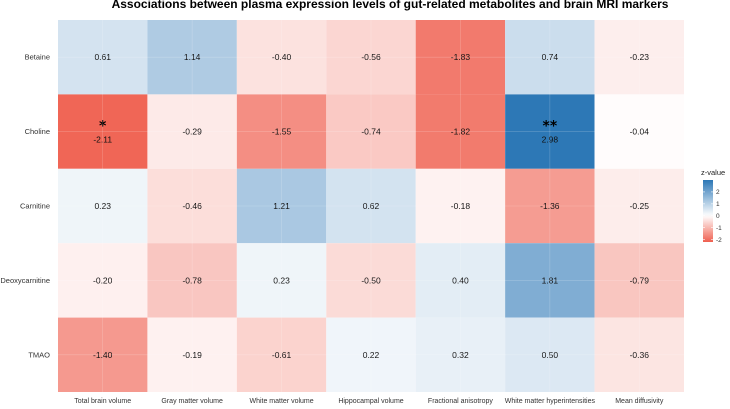 This screenshot has width=730, height=409. Describe the element at coordinates (370, 401) in the screenshot. I see `x-tick-label: Hippocampal volume` at that location.